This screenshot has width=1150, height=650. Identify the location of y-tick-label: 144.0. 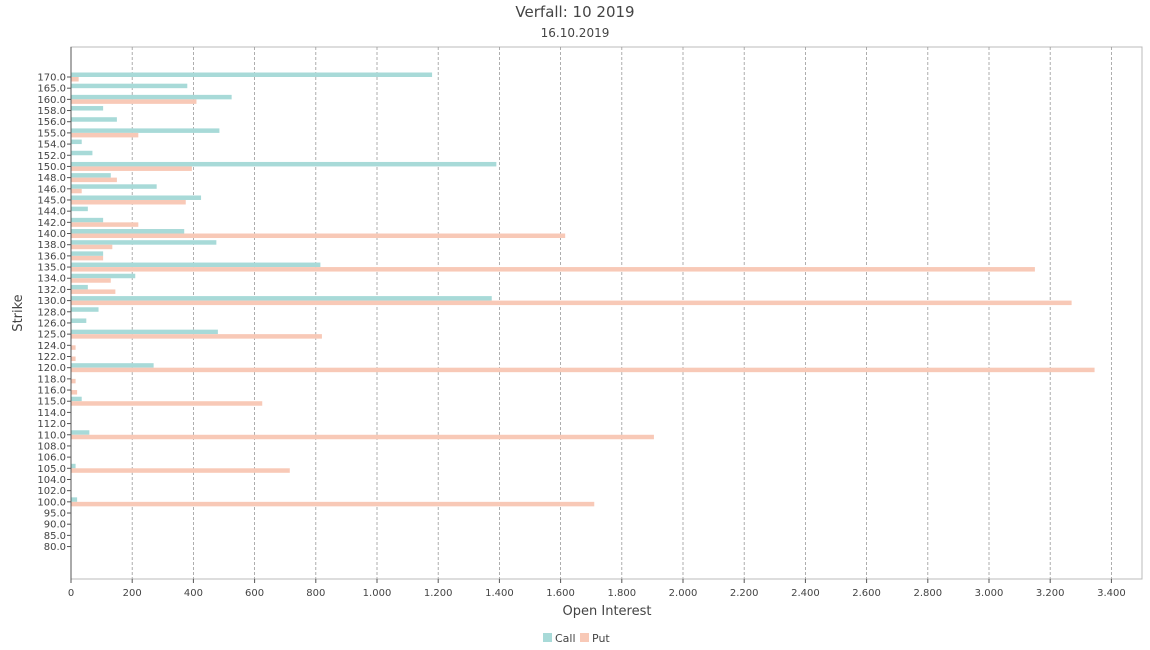
(51, 212).